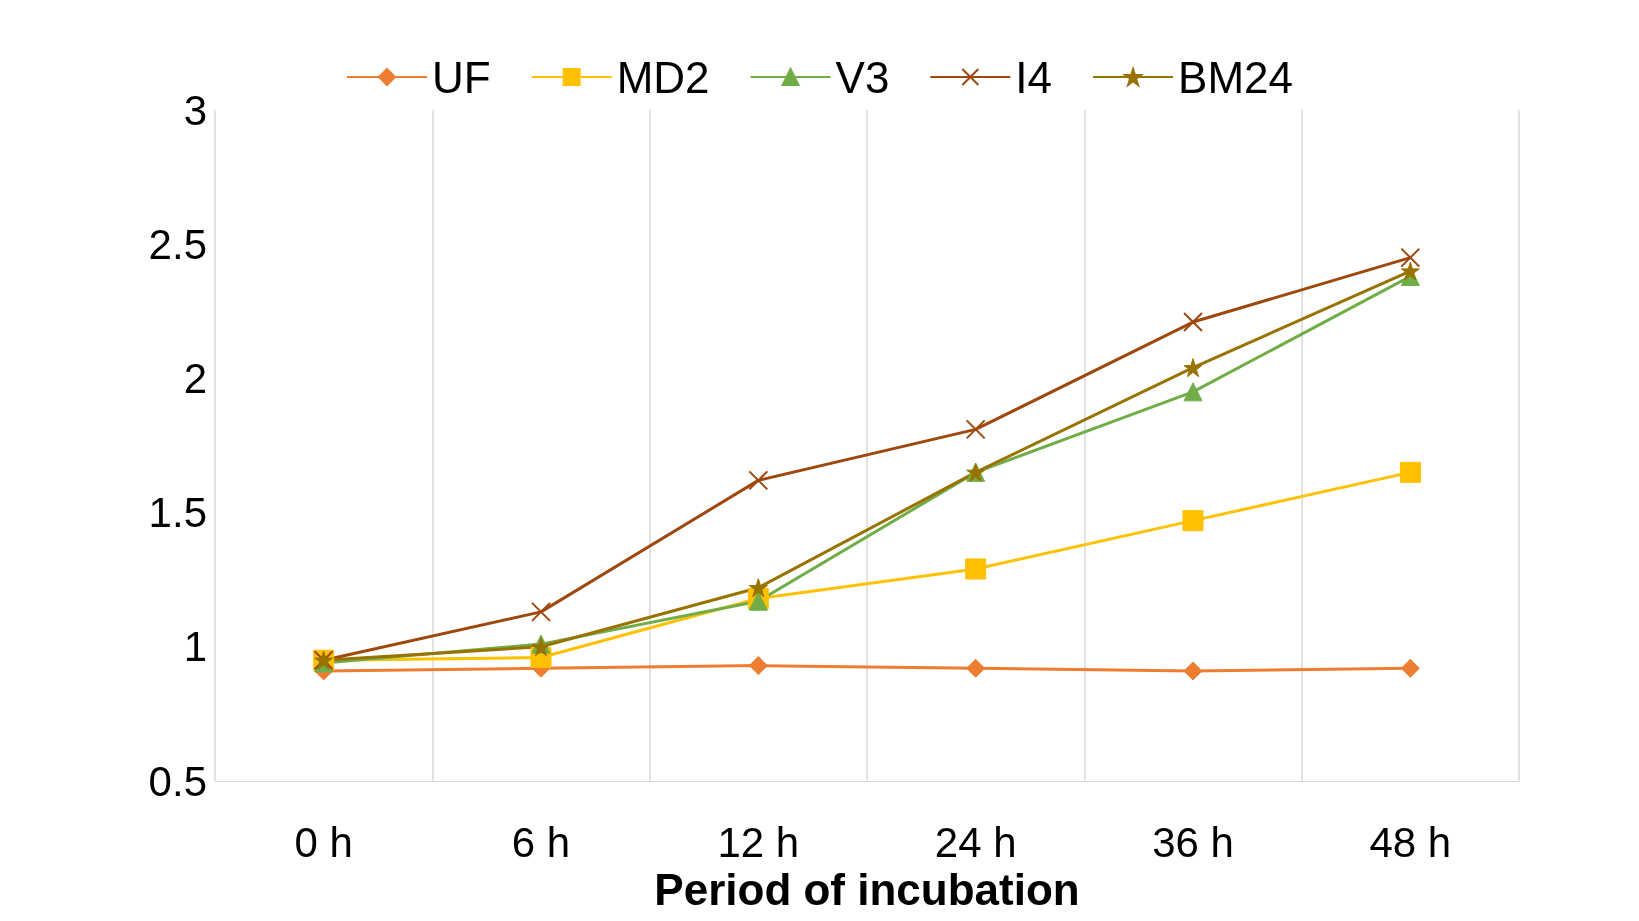  Describe the element at coordinates (867, 890) in the screenshot. I see `x-axis-title: Period of incubation` at that location.